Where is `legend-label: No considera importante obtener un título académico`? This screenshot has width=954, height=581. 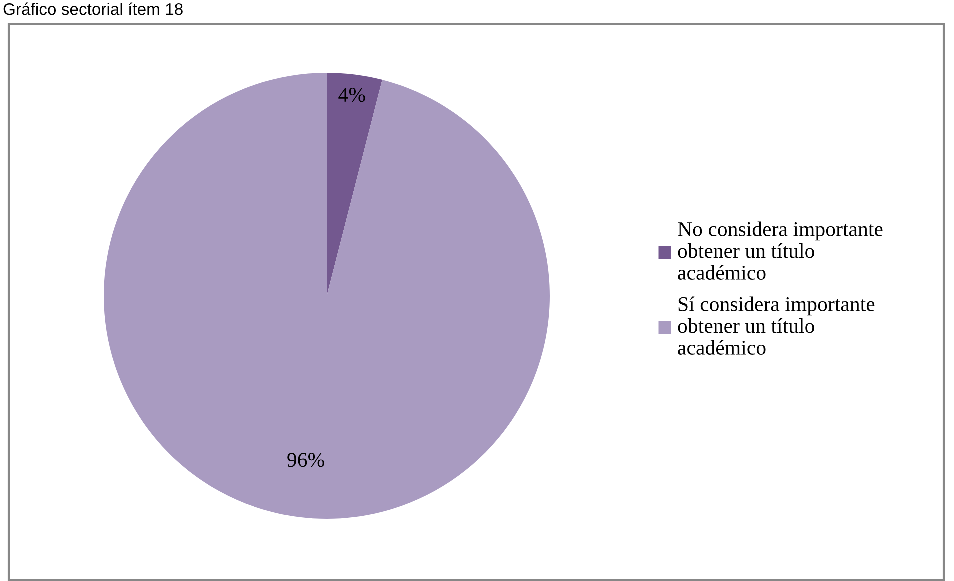
legend-label: No considera importante obtener un título académico is located at coordinates (780, 251).